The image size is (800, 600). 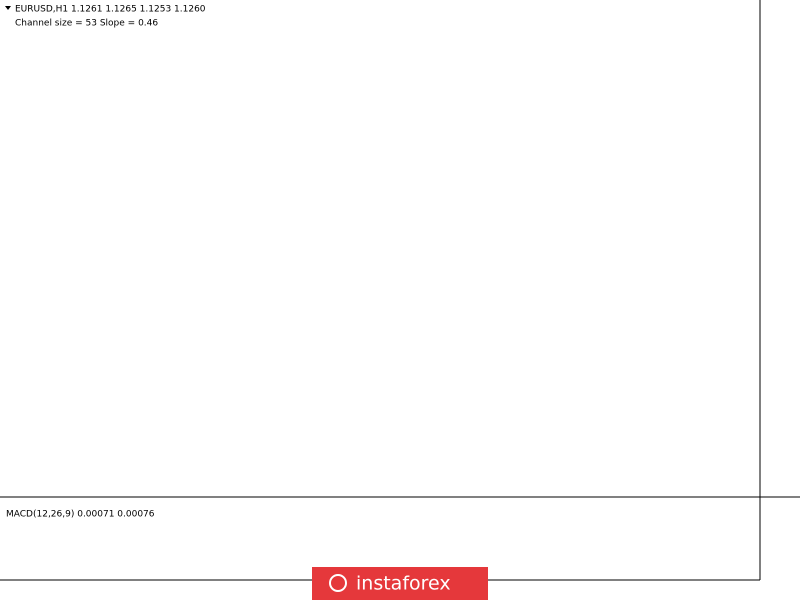 I want to click on watermark: instaforex, so click(x=400, y=583).